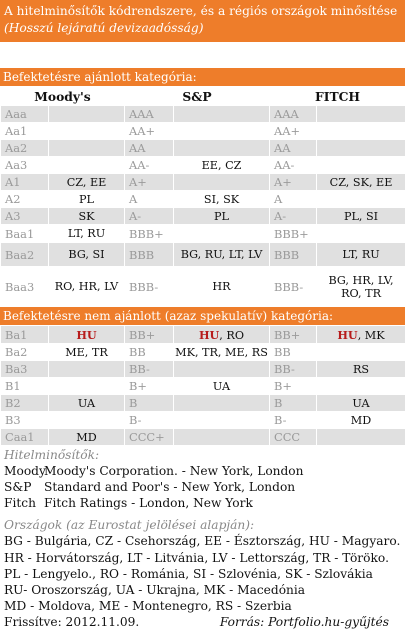  What do you see at coordinates (221, 352) in the screenshot?
I see `sp-countries: MK, TR, ME, RS` at bounding box center [221, 352].